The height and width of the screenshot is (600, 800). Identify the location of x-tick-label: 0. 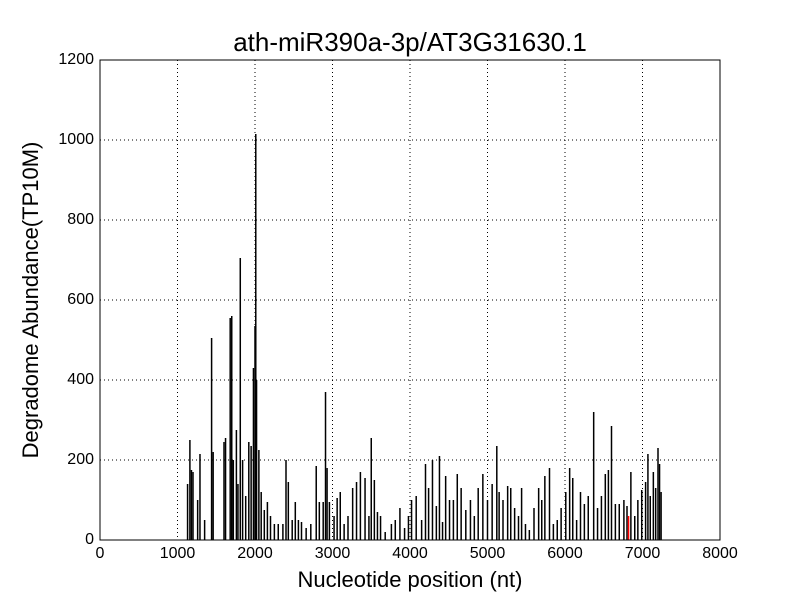
(100, 553).